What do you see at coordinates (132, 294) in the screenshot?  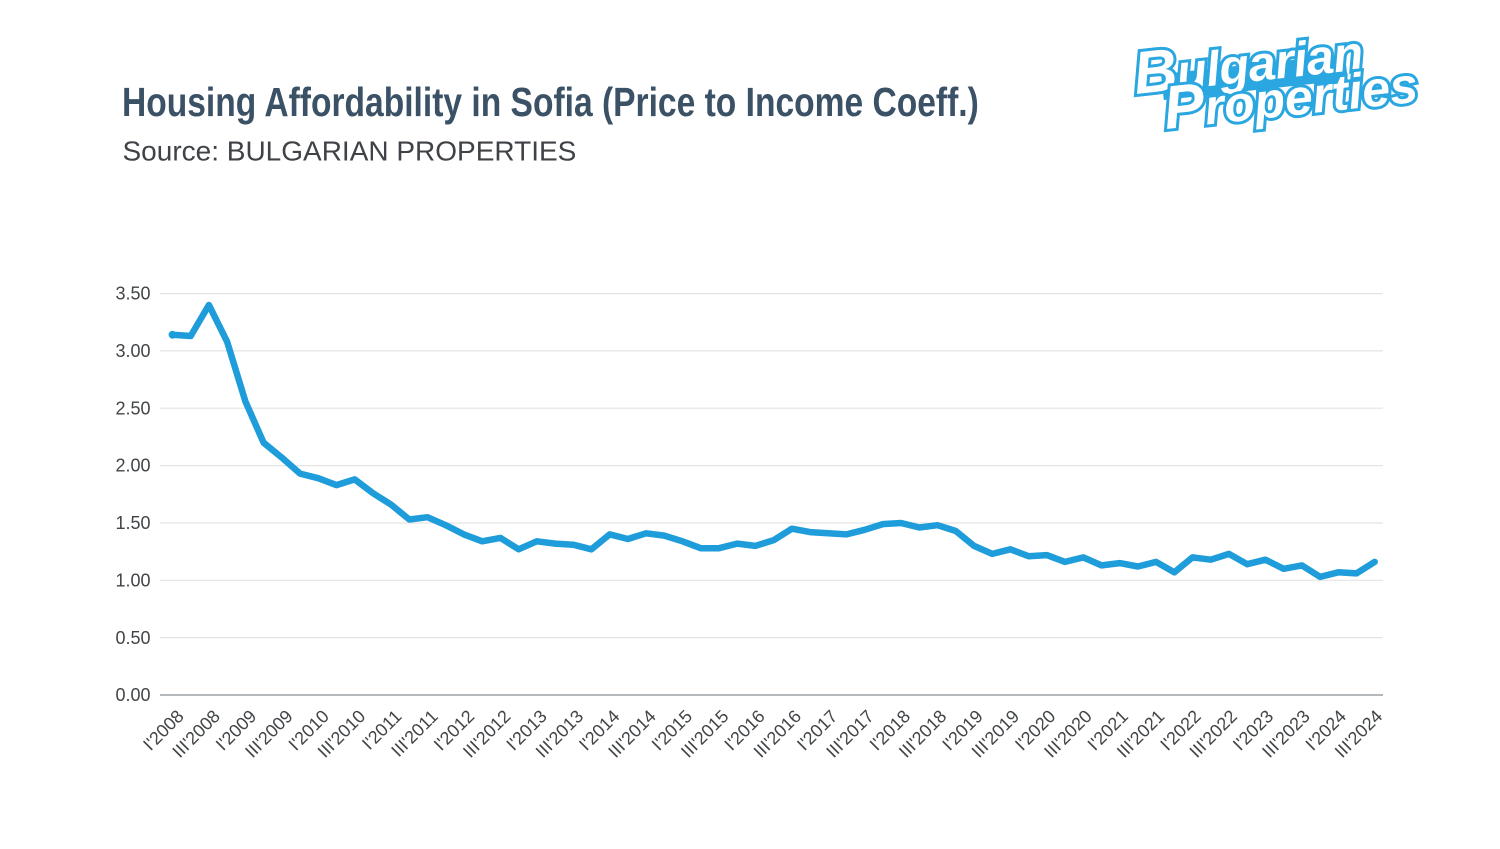 I see `svg-text: 3.50` at bounding box center [132, 294].